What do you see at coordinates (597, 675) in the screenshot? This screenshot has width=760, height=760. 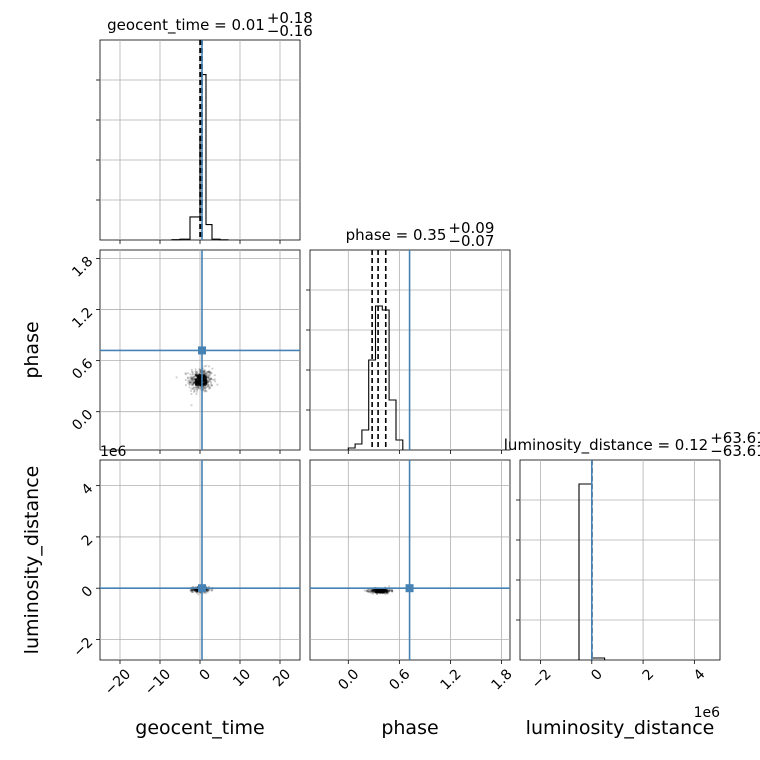 I see `xtick-label-luminosity_distance-1: 0` at bounding box center [597, 675].